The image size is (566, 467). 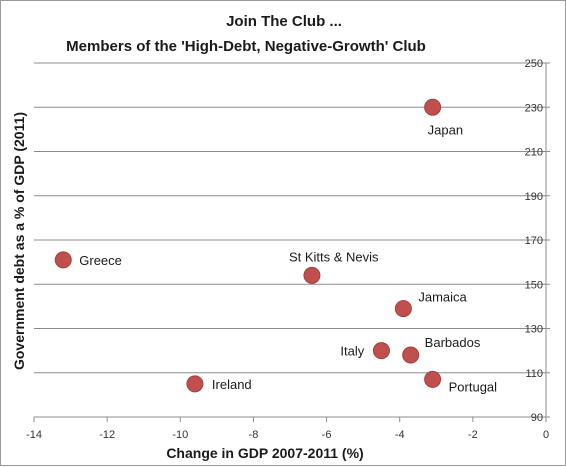 I want to click on point-italy, so click(x=381, y=351).